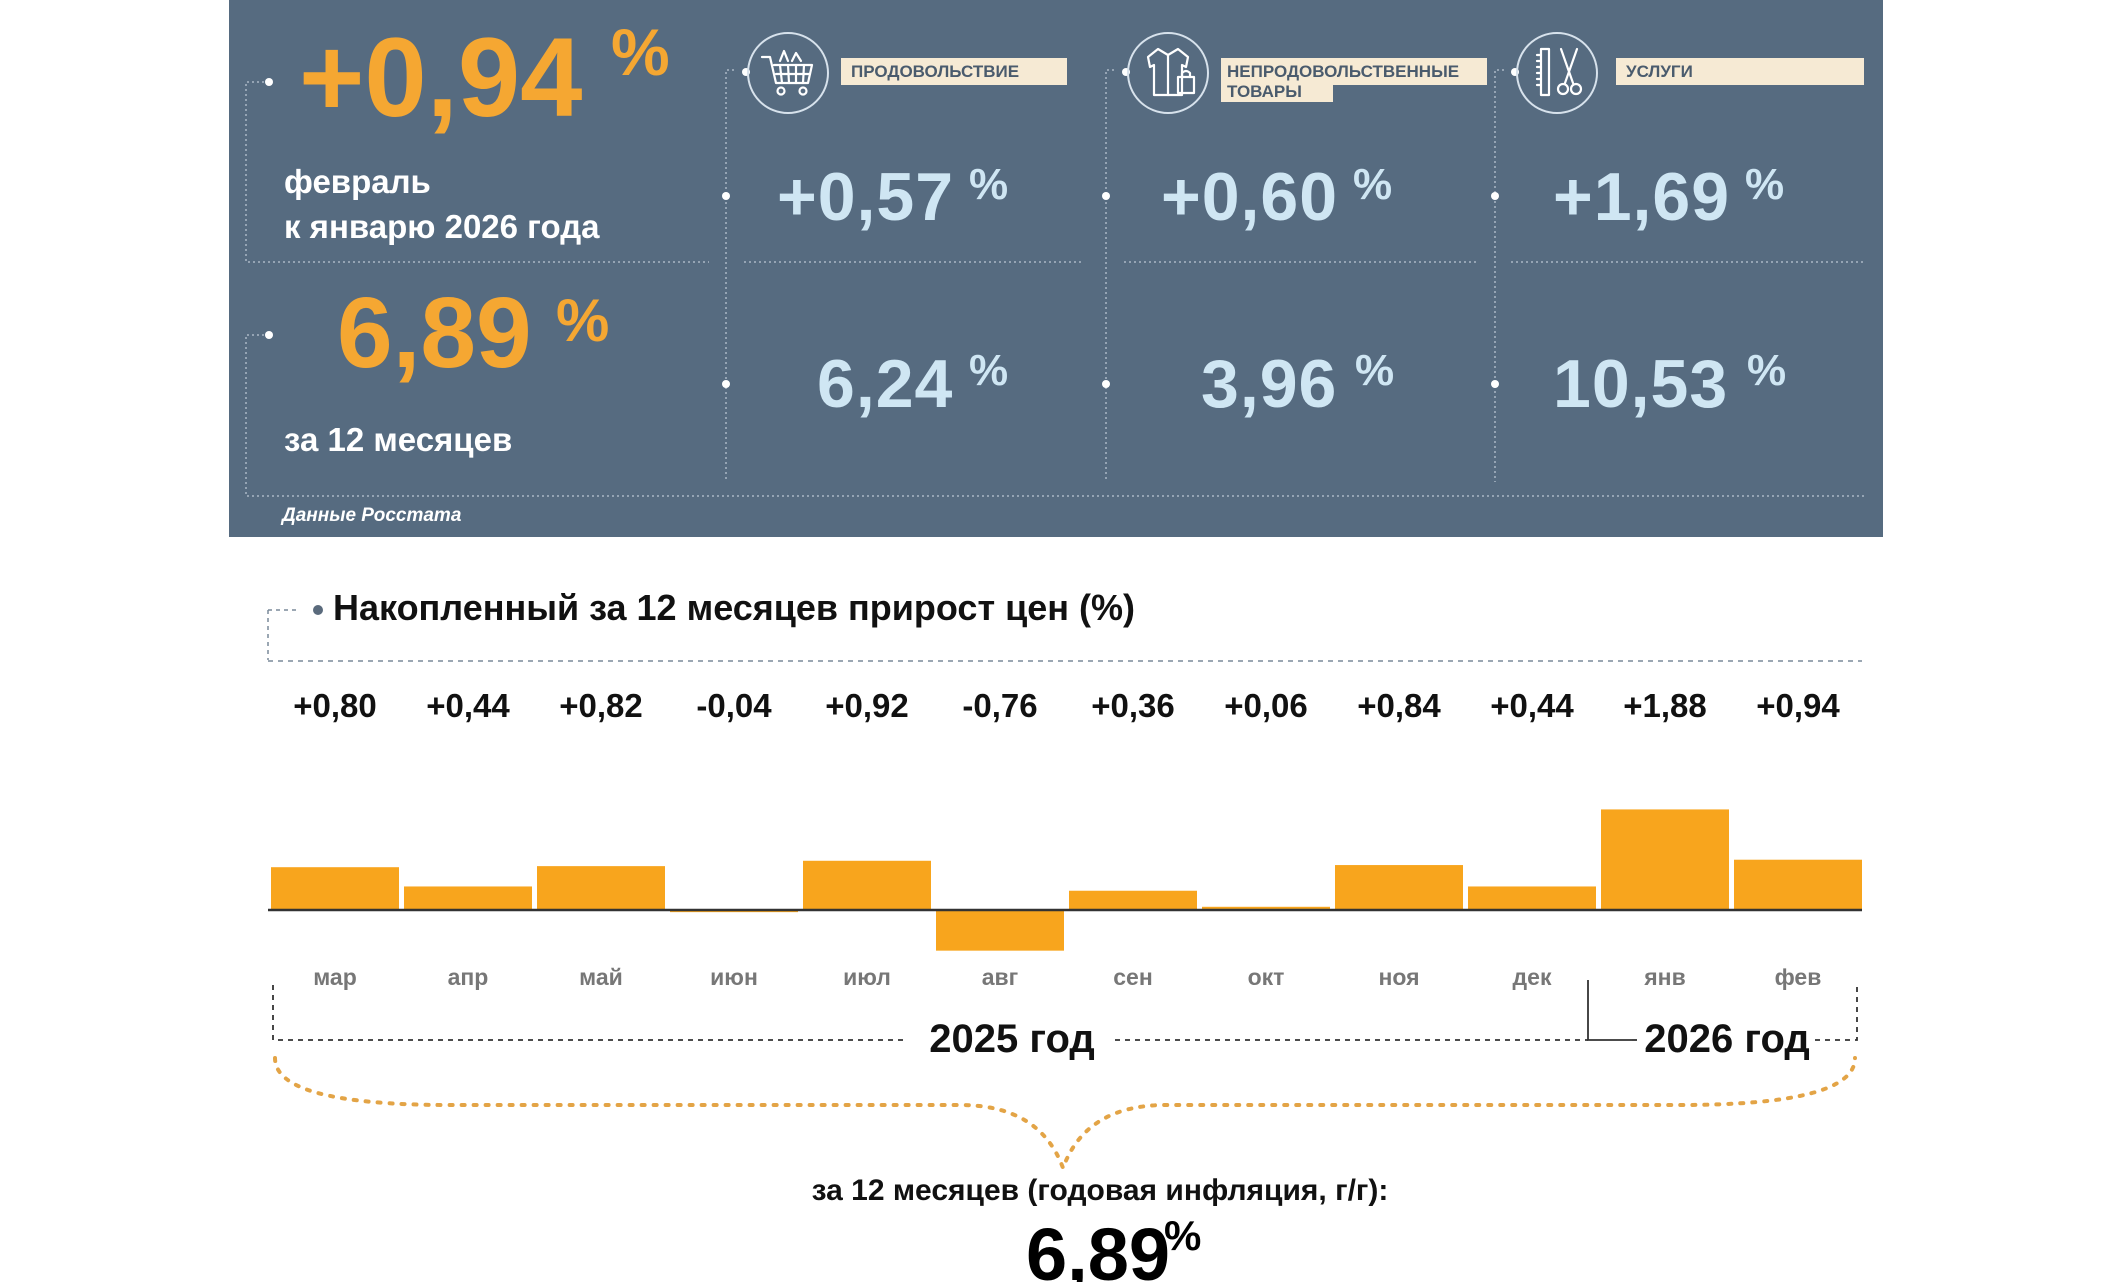  What do you see at coordinates (999, 705) in the screenshot?
I see `value-label-авг: -0,76` at bounding box center [999, 705].